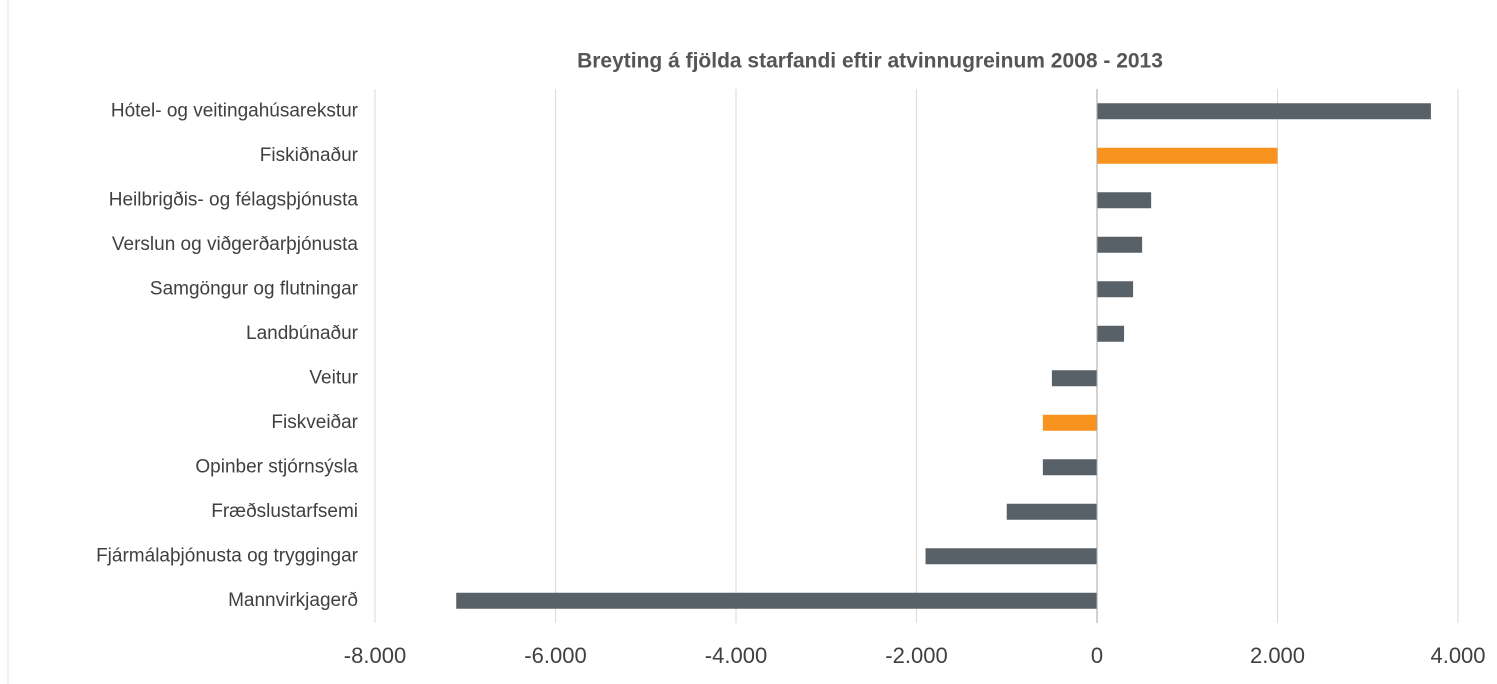 The height and width of the screenshot is (684, 1497). Describe the element at coordinates (254, 288) in the screenshot. I see `y-tick-label: Samgöngur og flutningar` at that location.